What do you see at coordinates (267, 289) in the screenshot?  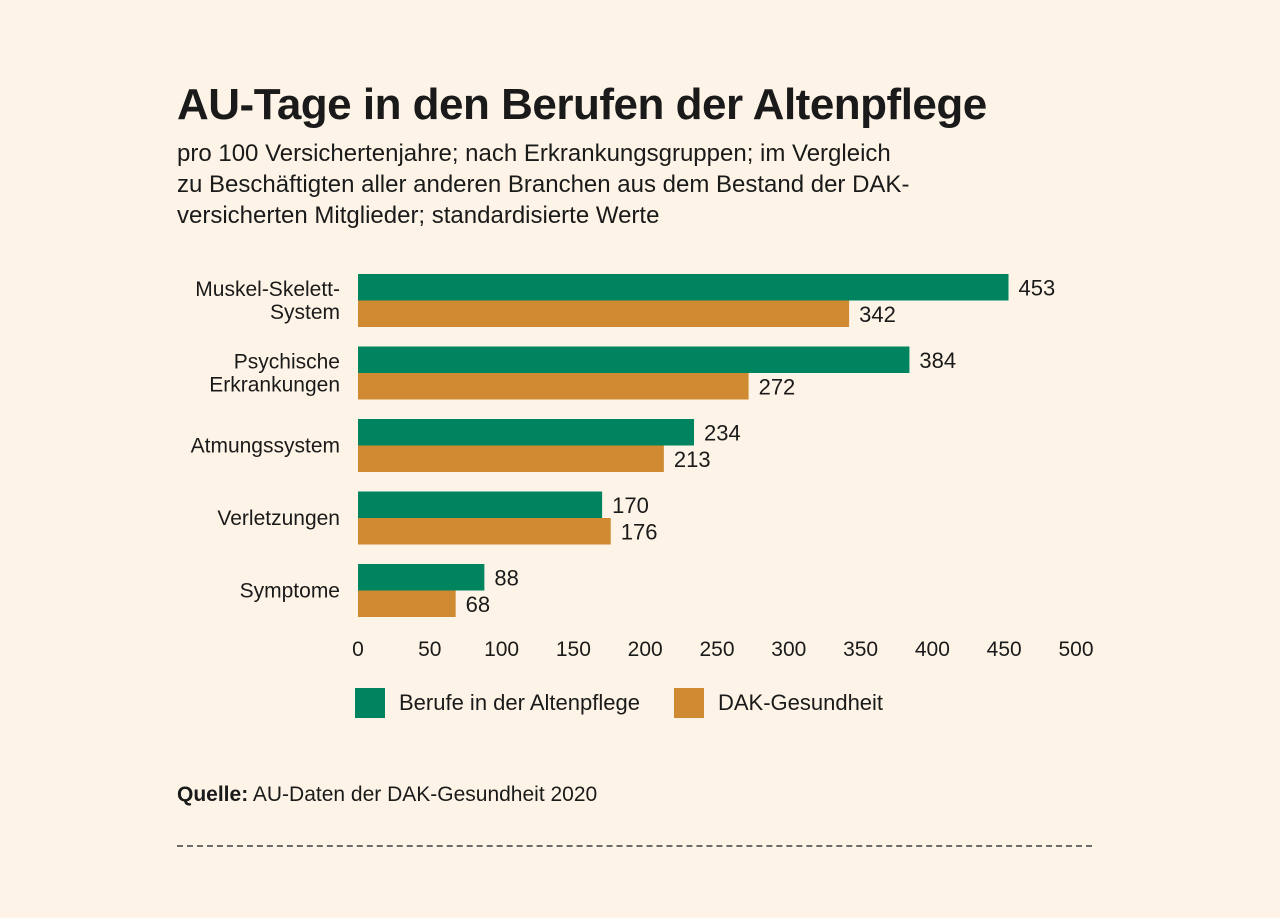 I see `category-label: Muskel-Skelett-` at bounding box center [267, 289].